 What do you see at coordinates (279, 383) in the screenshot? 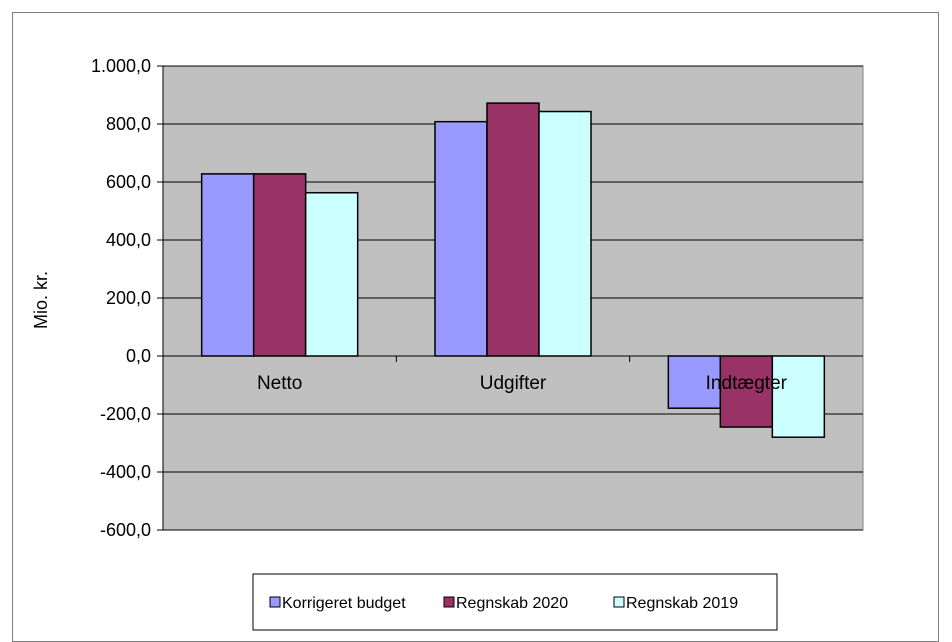
I see `x-tick-label: Netto` at bounding box center [279, 383].